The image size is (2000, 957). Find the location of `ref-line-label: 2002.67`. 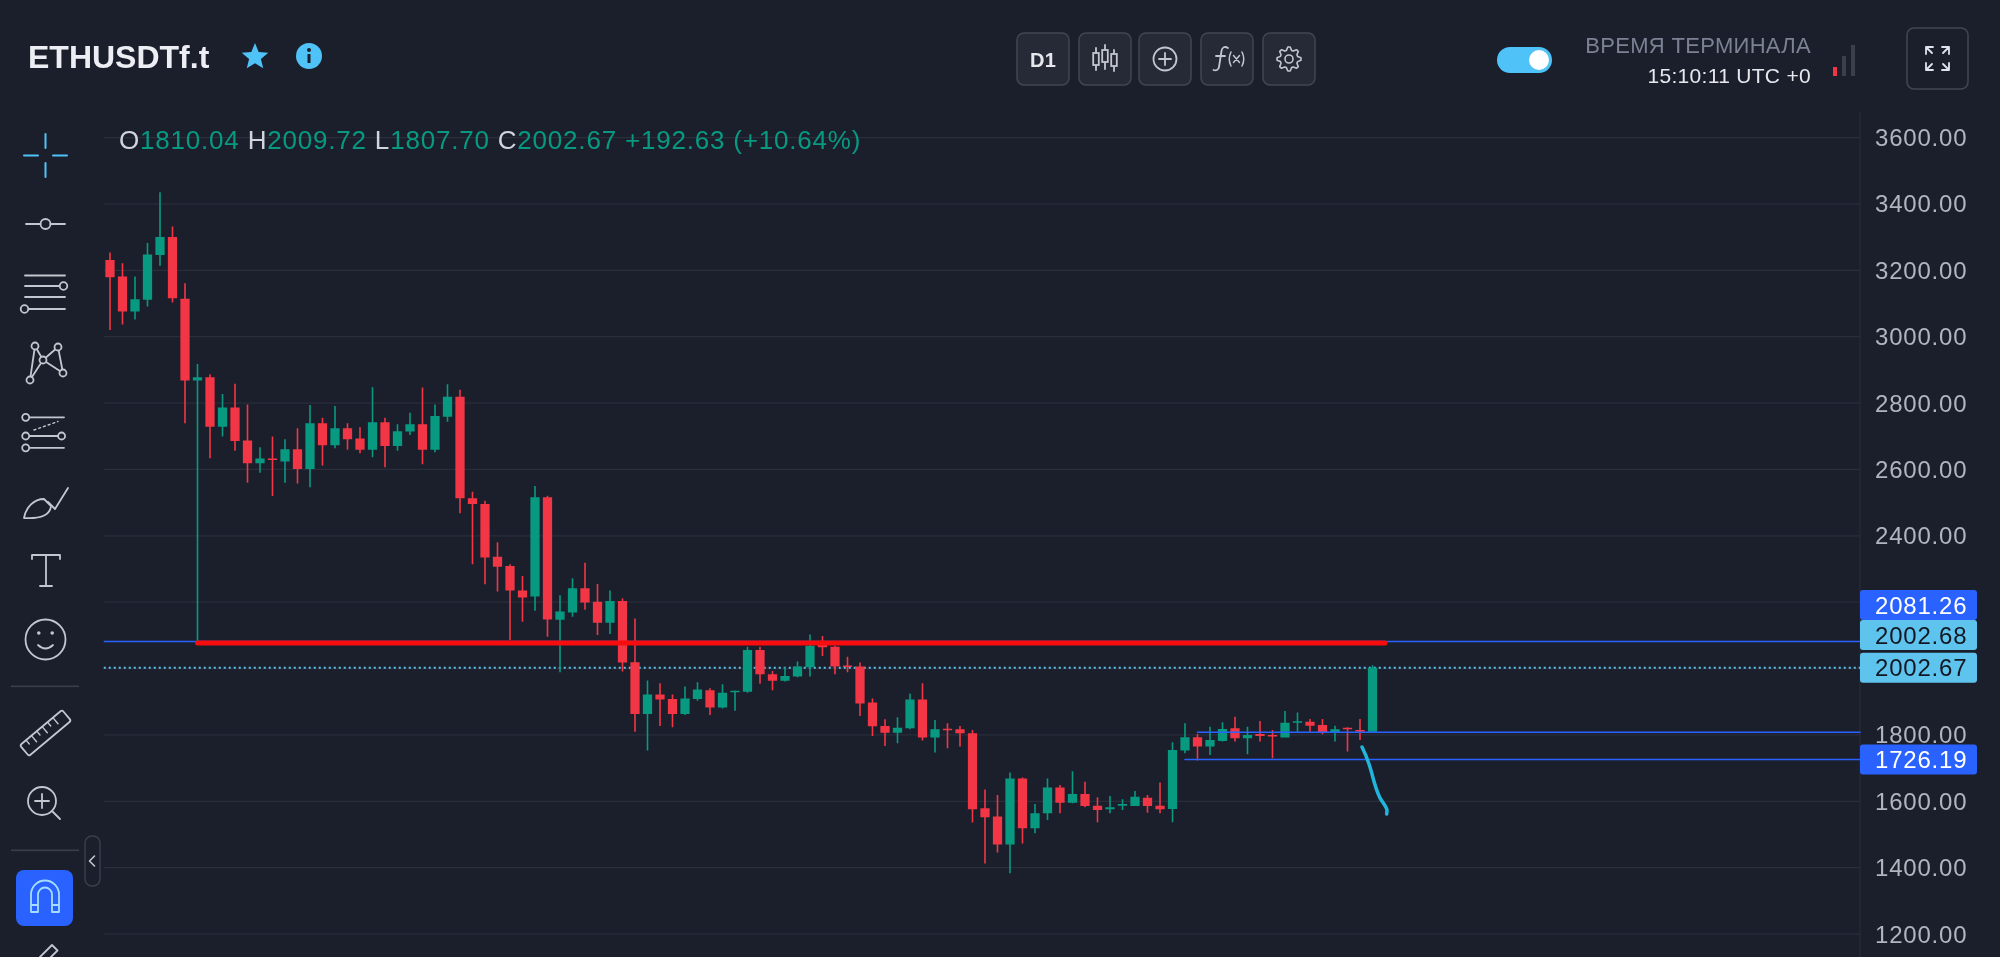

ref-line-label: 2002.67 is located at coordinates (1921, 668).